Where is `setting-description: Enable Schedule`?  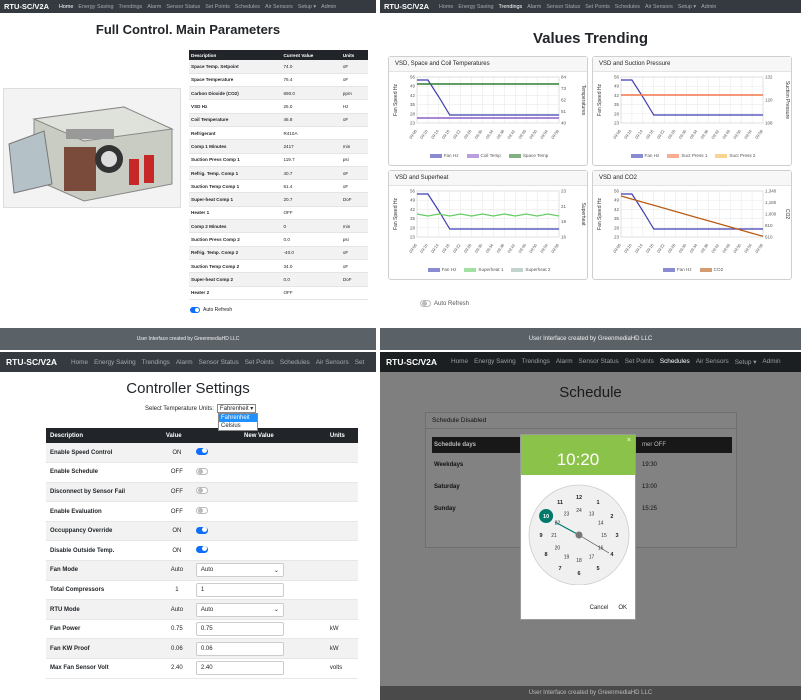 setting-description: Enable Schedule is located at coordinates (104, 472).